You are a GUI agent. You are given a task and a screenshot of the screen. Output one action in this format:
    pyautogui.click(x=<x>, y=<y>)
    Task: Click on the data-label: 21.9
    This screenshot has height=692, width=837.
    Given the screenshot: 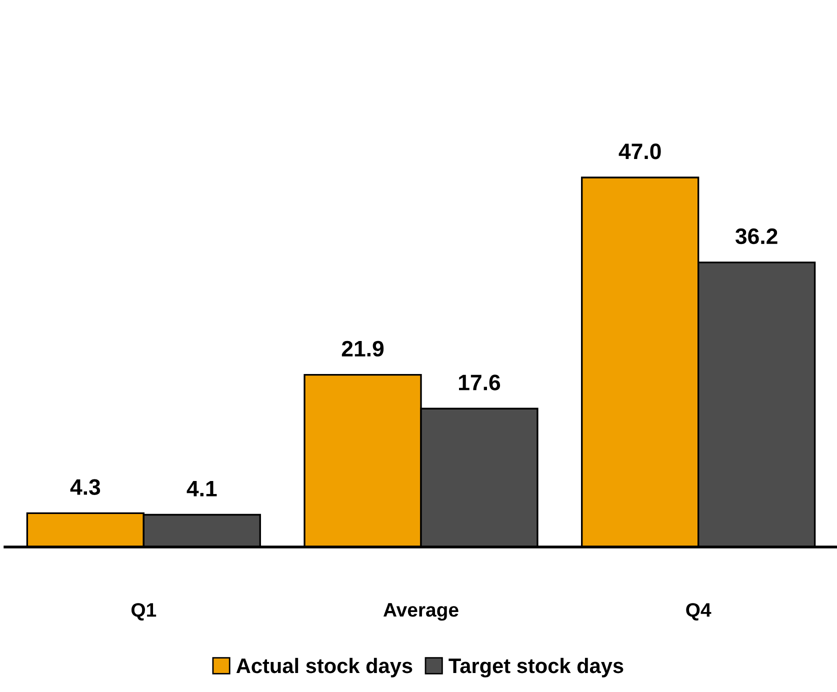 What is the action you would take?
    pyautogui.click(x=363, y=348)
    